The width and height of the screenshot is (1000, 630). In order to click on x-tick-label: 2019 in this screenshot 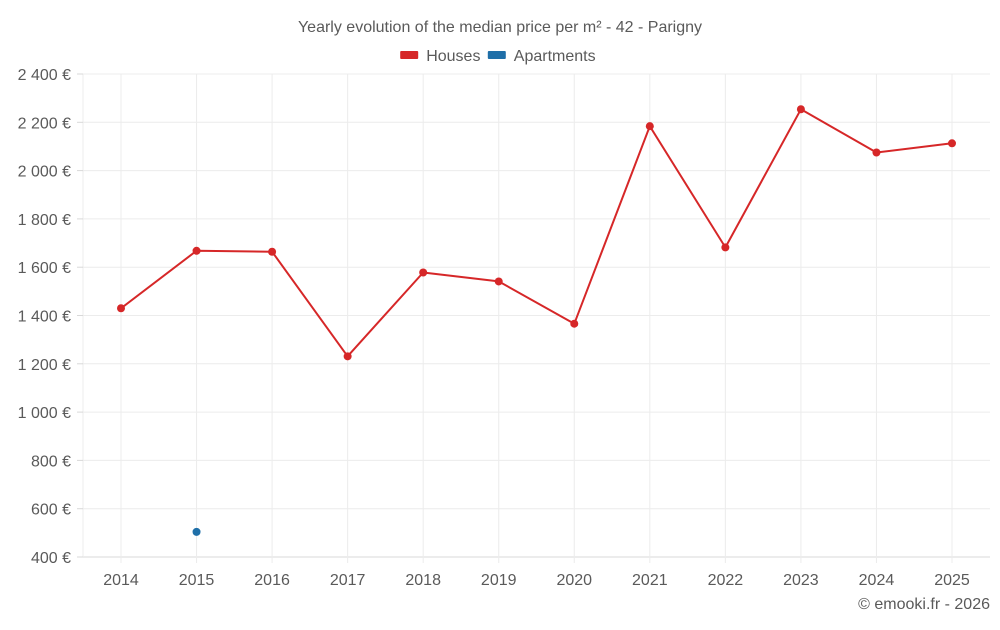, I will do `click(499, 580)`.